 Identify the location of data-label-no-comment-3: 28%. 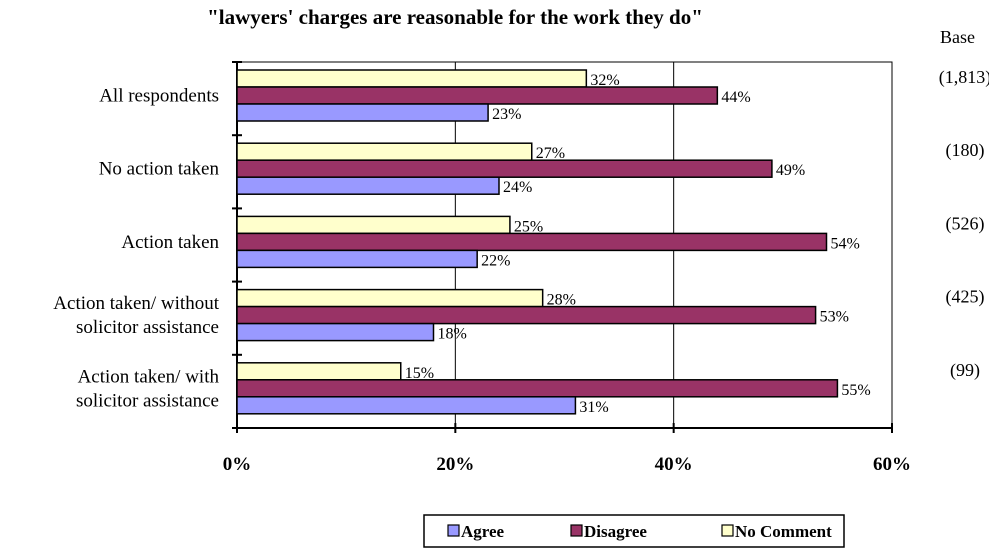
(561, 300).